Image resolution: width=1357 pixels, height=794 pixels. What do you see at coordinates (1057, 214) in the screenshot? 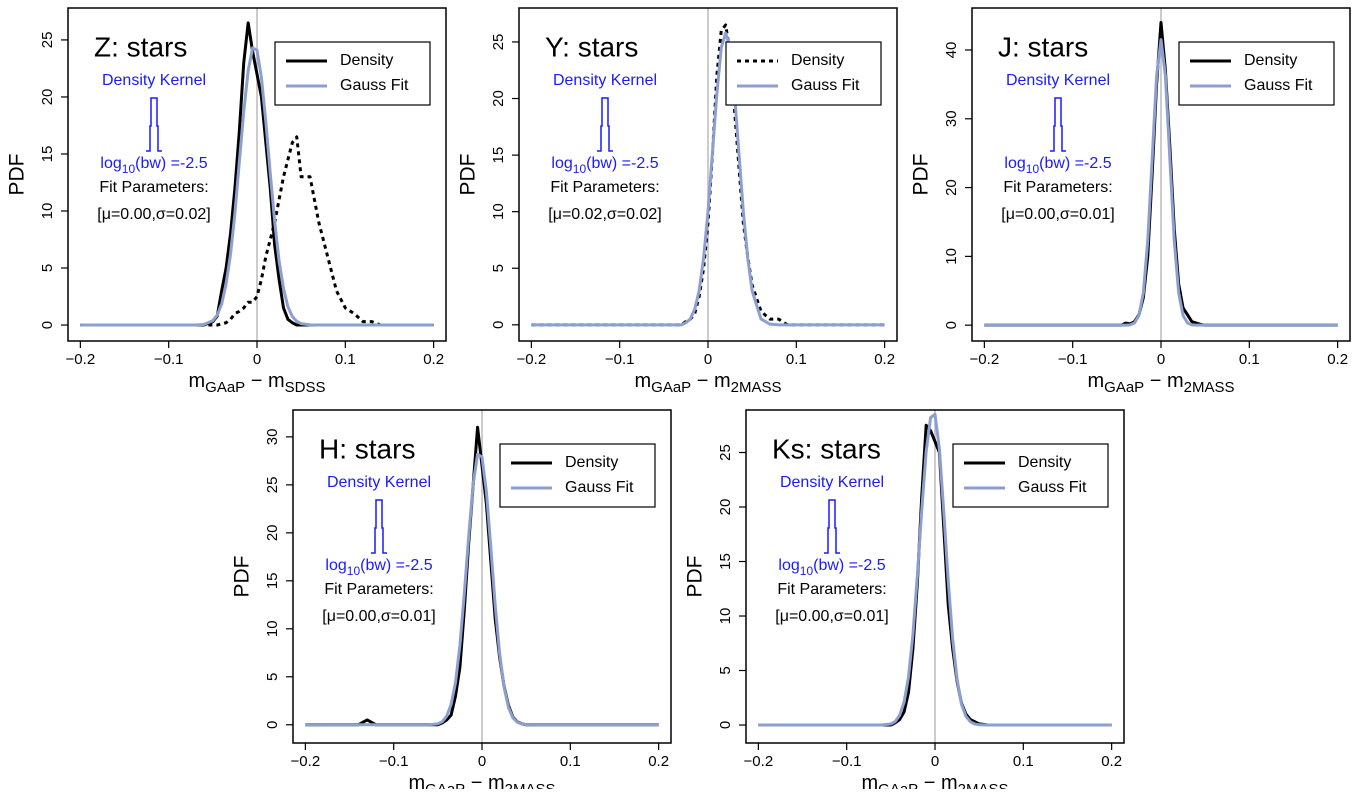
I see `fit-params: [μ=0.00,σ=0.01]` at bounding box center [1057, 214].